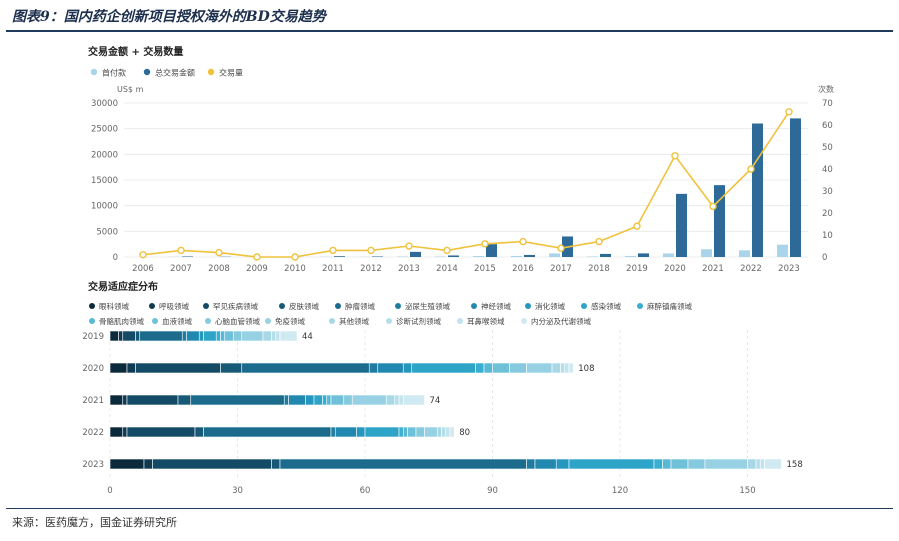 The width and height of the screenshot is (899, 541). What do you see at coordinates (382, 432) in the screenshot?
I see `segment-2022-感染领域` at bounding box center [382, 432].